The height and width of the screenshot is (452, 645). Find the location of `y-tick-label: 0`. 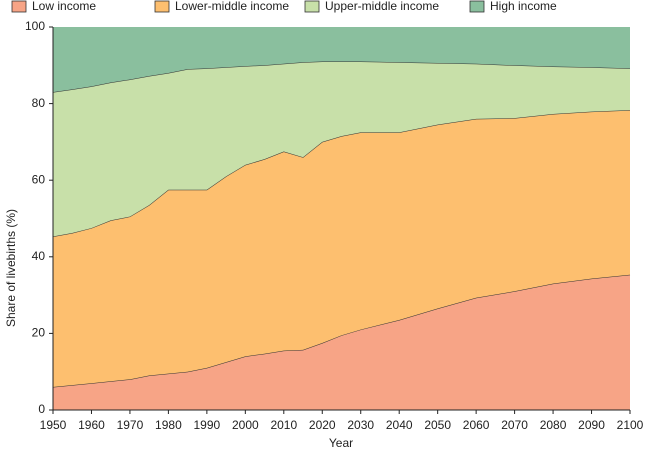

y-tick-label: 0 is located at coordinates (41, 409).